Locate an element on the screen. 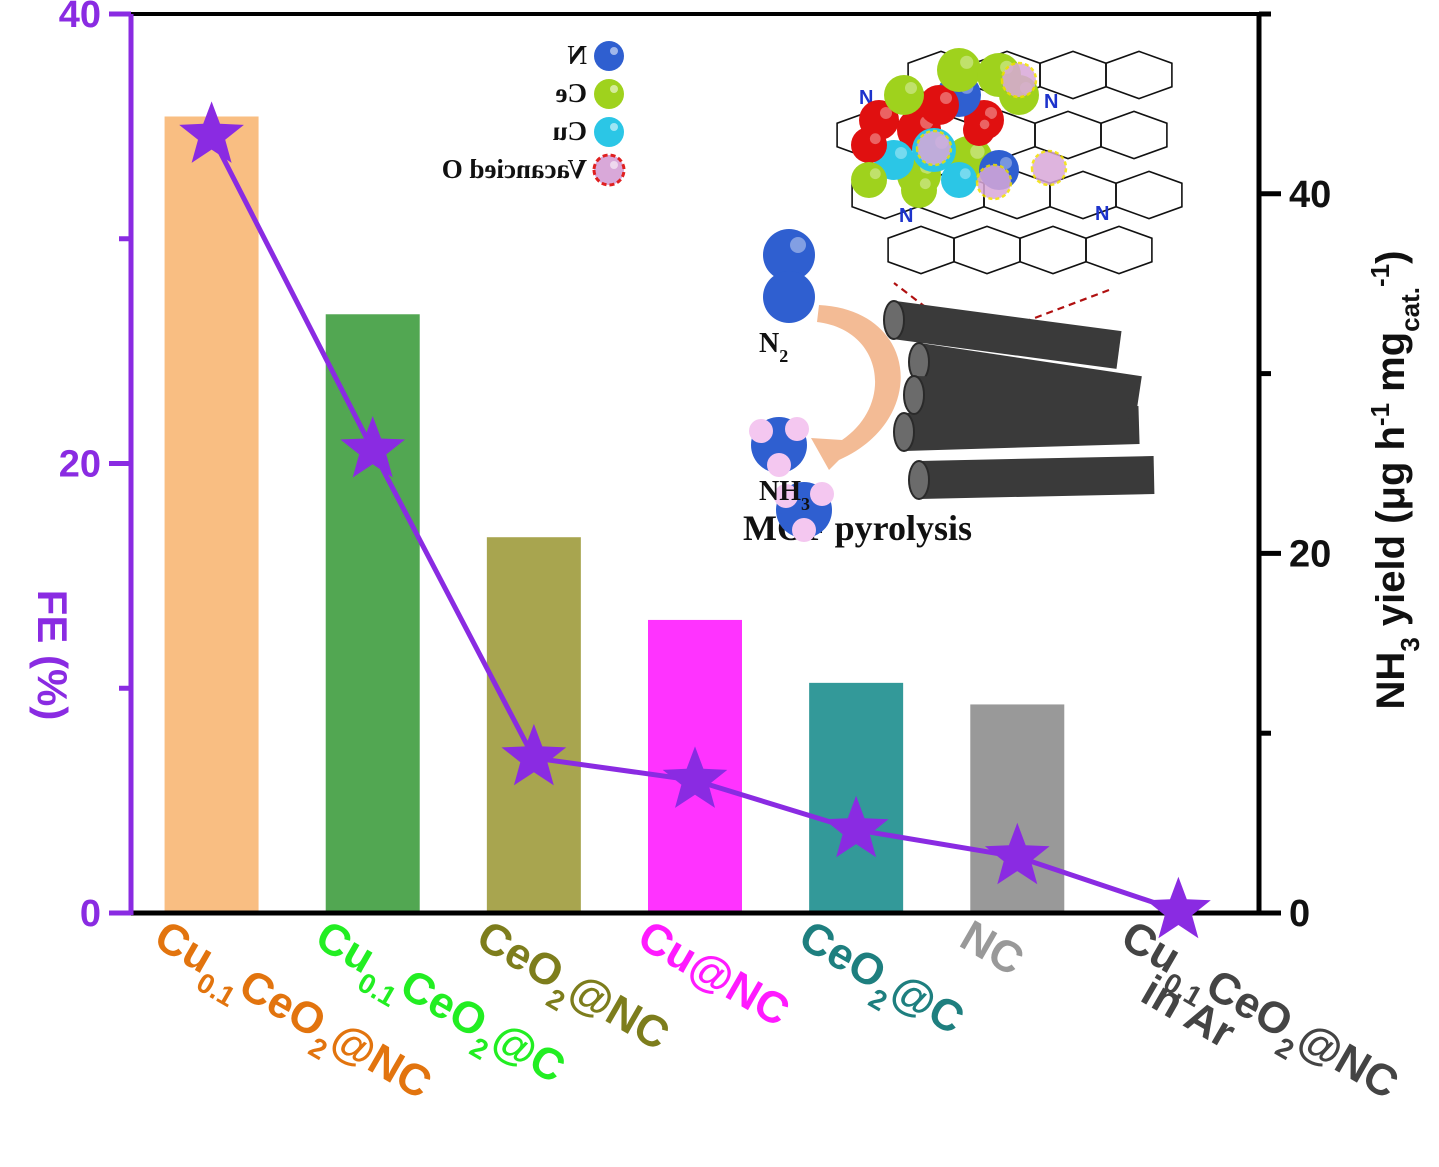 The height and width of the screenshot is (1167, 1439). category-label-1: Cu0.1CeO2@NC is located at coordinates (290, 1014).